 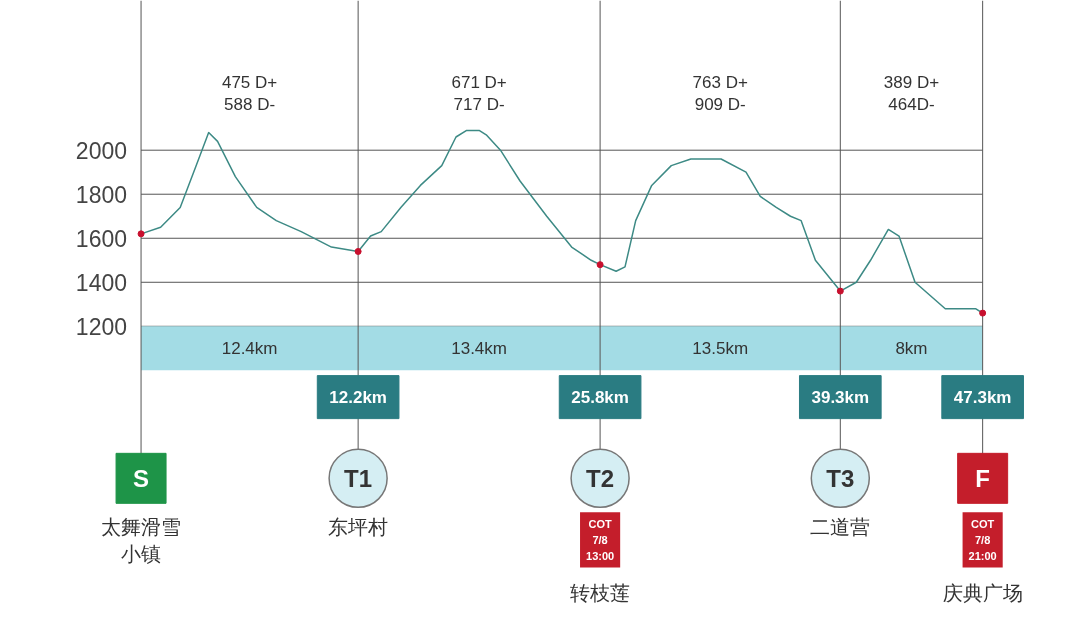 I want to click on ref-line-label: T3, so click(x=840, y=478).